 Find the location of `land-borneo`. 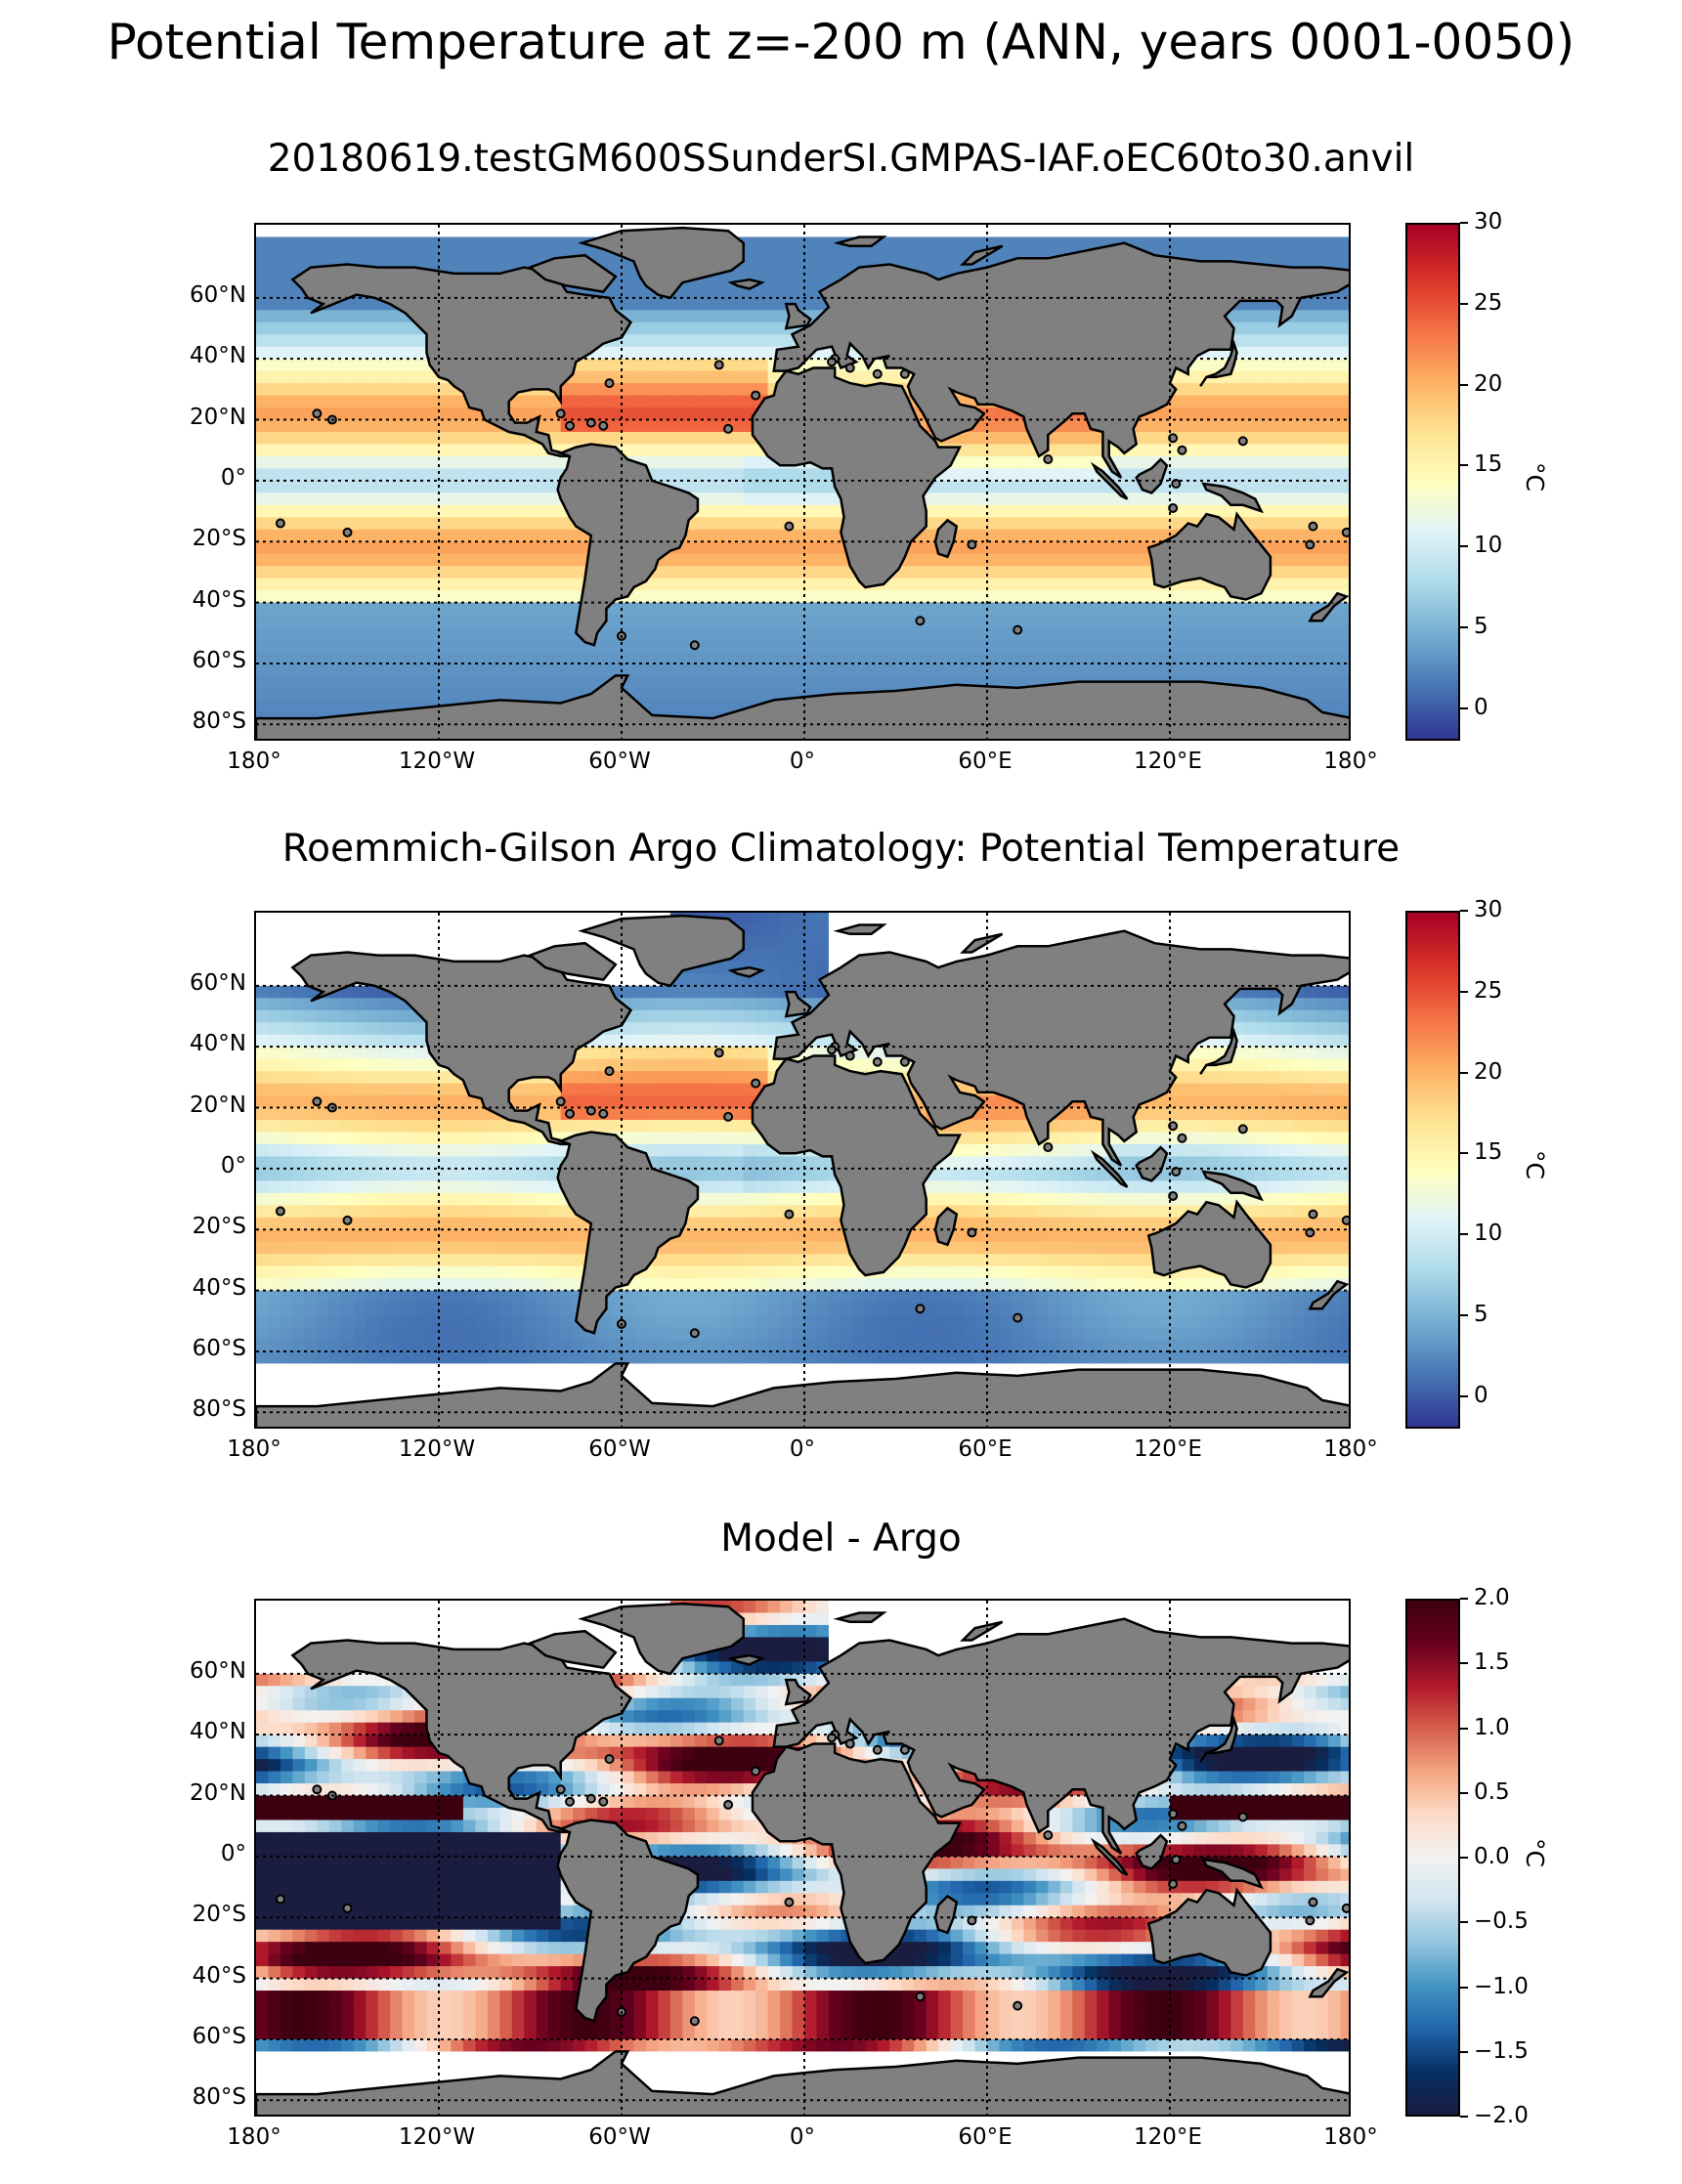

land-borneo is located at coordinates (1152, 1851).